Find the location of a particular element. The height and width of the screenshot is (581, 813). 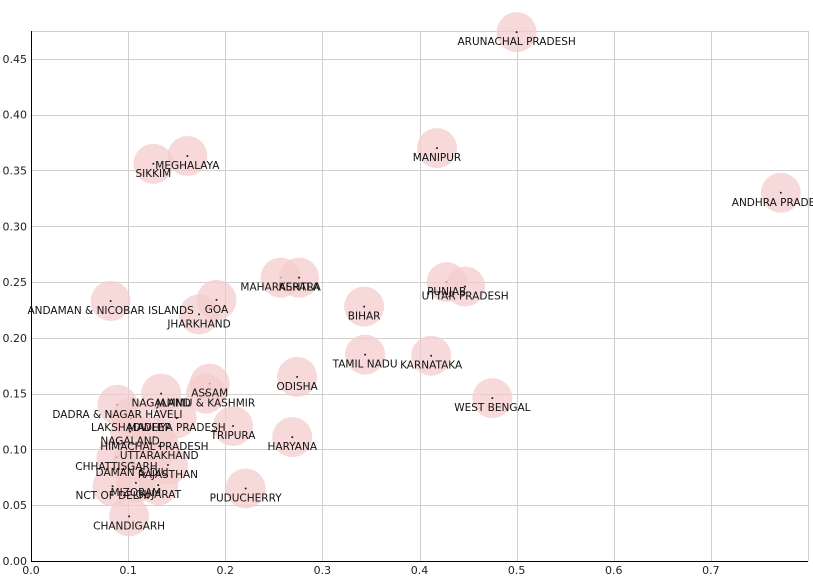

point-label: ASSAM is located at coordinates (209, 394).